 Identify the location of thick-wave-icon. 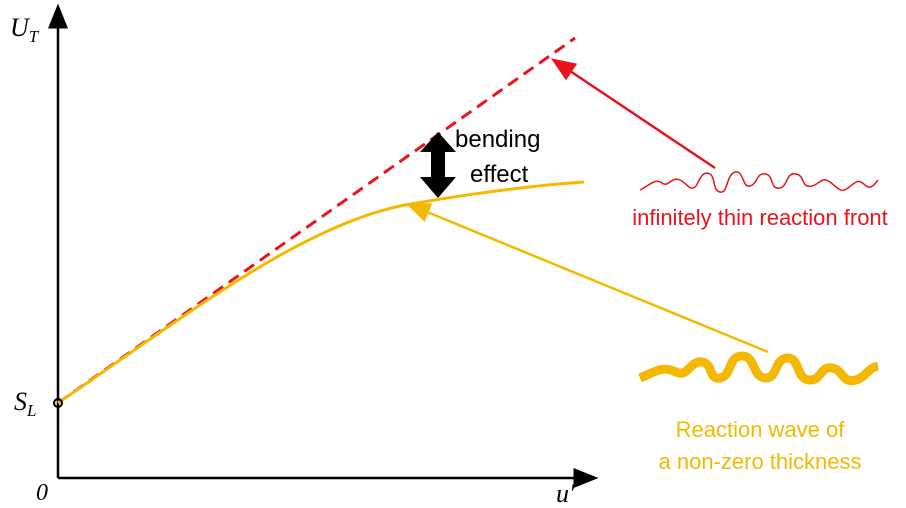
(759, 368).